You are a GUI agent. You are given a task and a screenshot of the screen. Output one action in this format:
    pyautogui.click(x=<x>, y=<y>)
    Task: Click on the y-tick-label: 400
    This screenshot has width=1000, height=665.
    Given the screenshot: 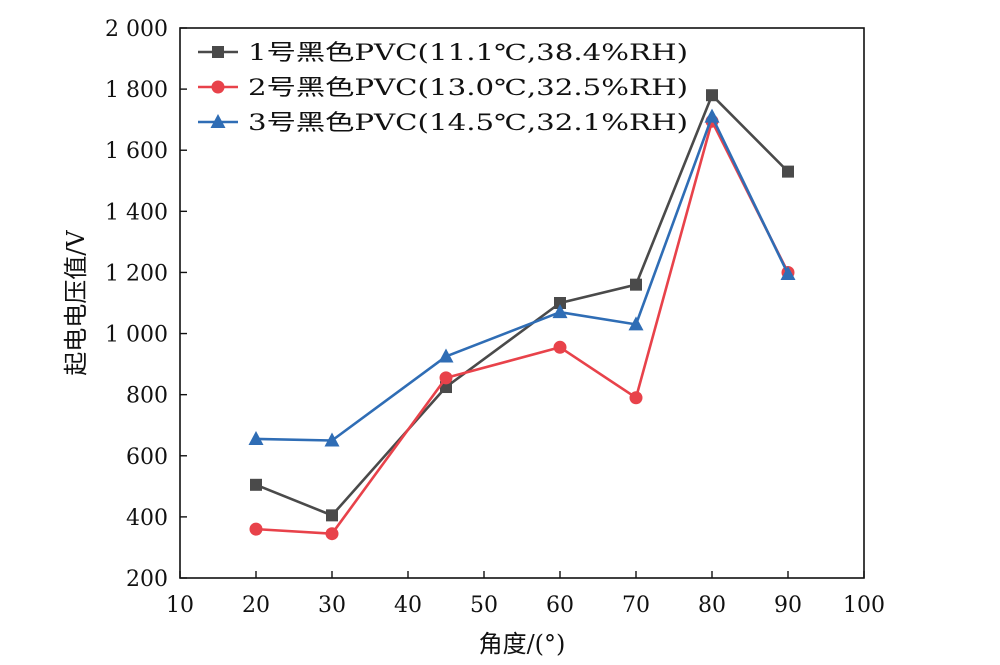 What is the action you would take?
    pyautogui.click(x=147, y=518)
    